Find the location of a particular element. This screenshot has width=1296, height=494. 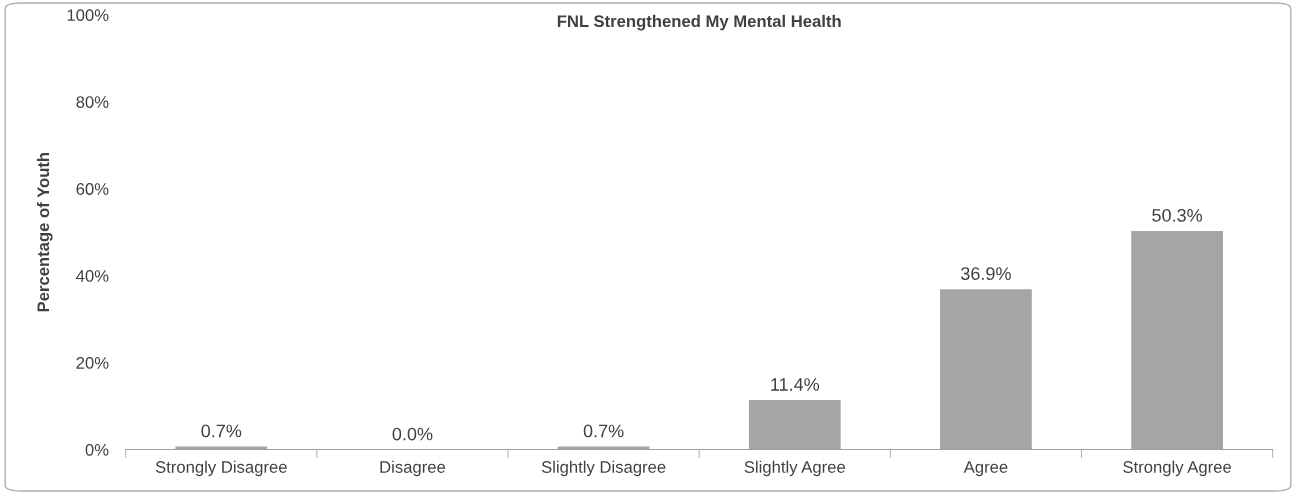

y-tick-label: 80% is located at coordinates (92, 102).